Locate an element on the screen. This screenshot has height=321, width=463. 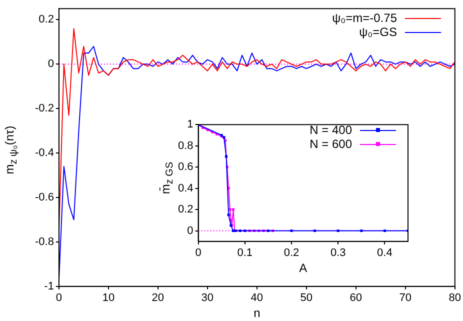
x-tick-label: 20 is located at coordinates (158, 298).